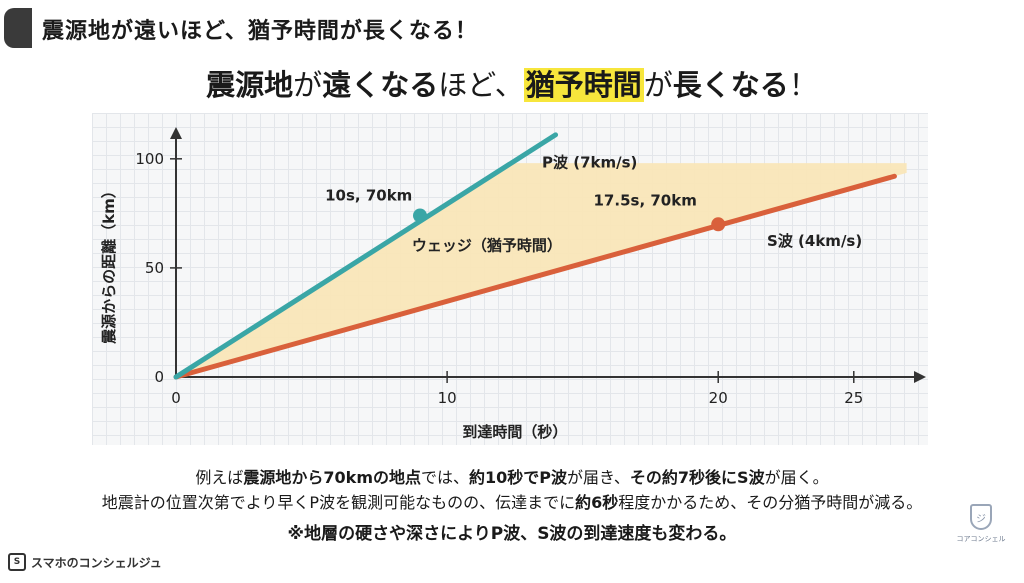 The height and width of the screenshot is (583, 1024). Describe the element at coordinates (814, 241) in the screenshot. I see `s-wave-label: S波 (4km/s)` at that location.